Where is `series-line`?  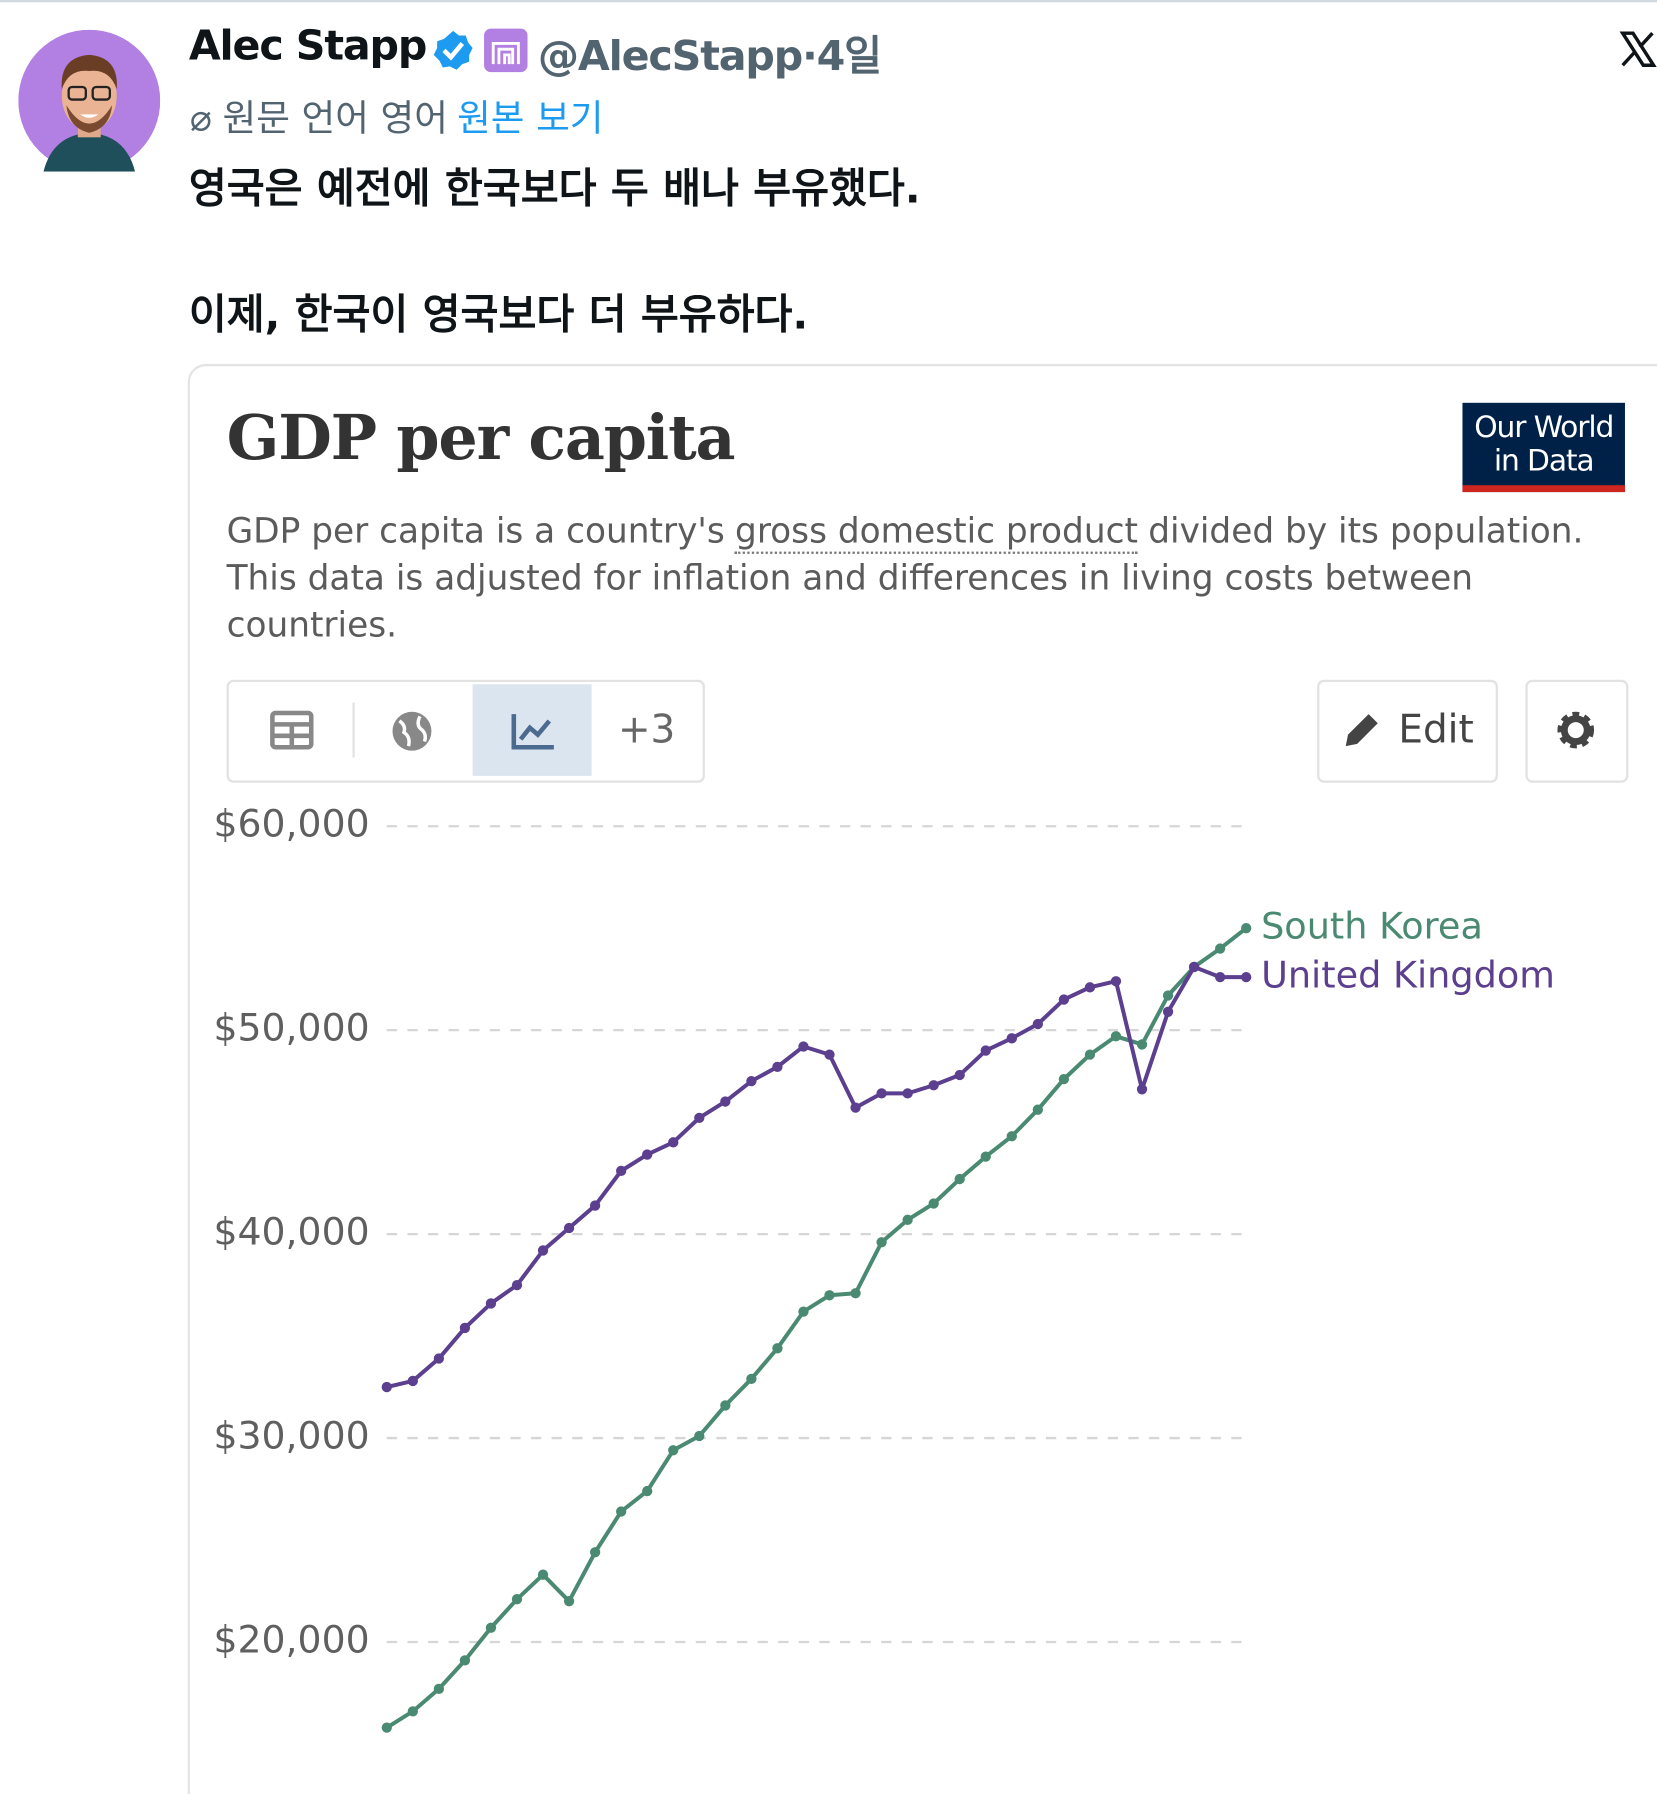
series-line is located at coordinates (816, 1177).